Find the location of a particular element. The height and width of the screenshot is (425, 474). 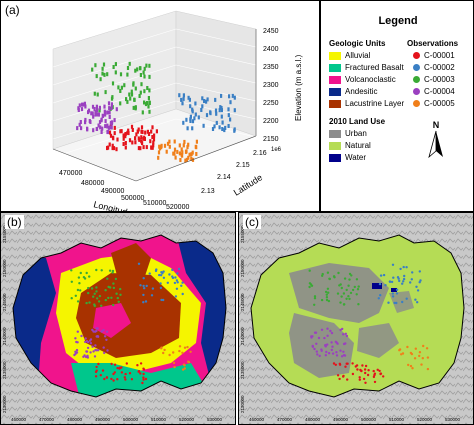

y-tick: 2150000 is located at coordinates (242, 268).